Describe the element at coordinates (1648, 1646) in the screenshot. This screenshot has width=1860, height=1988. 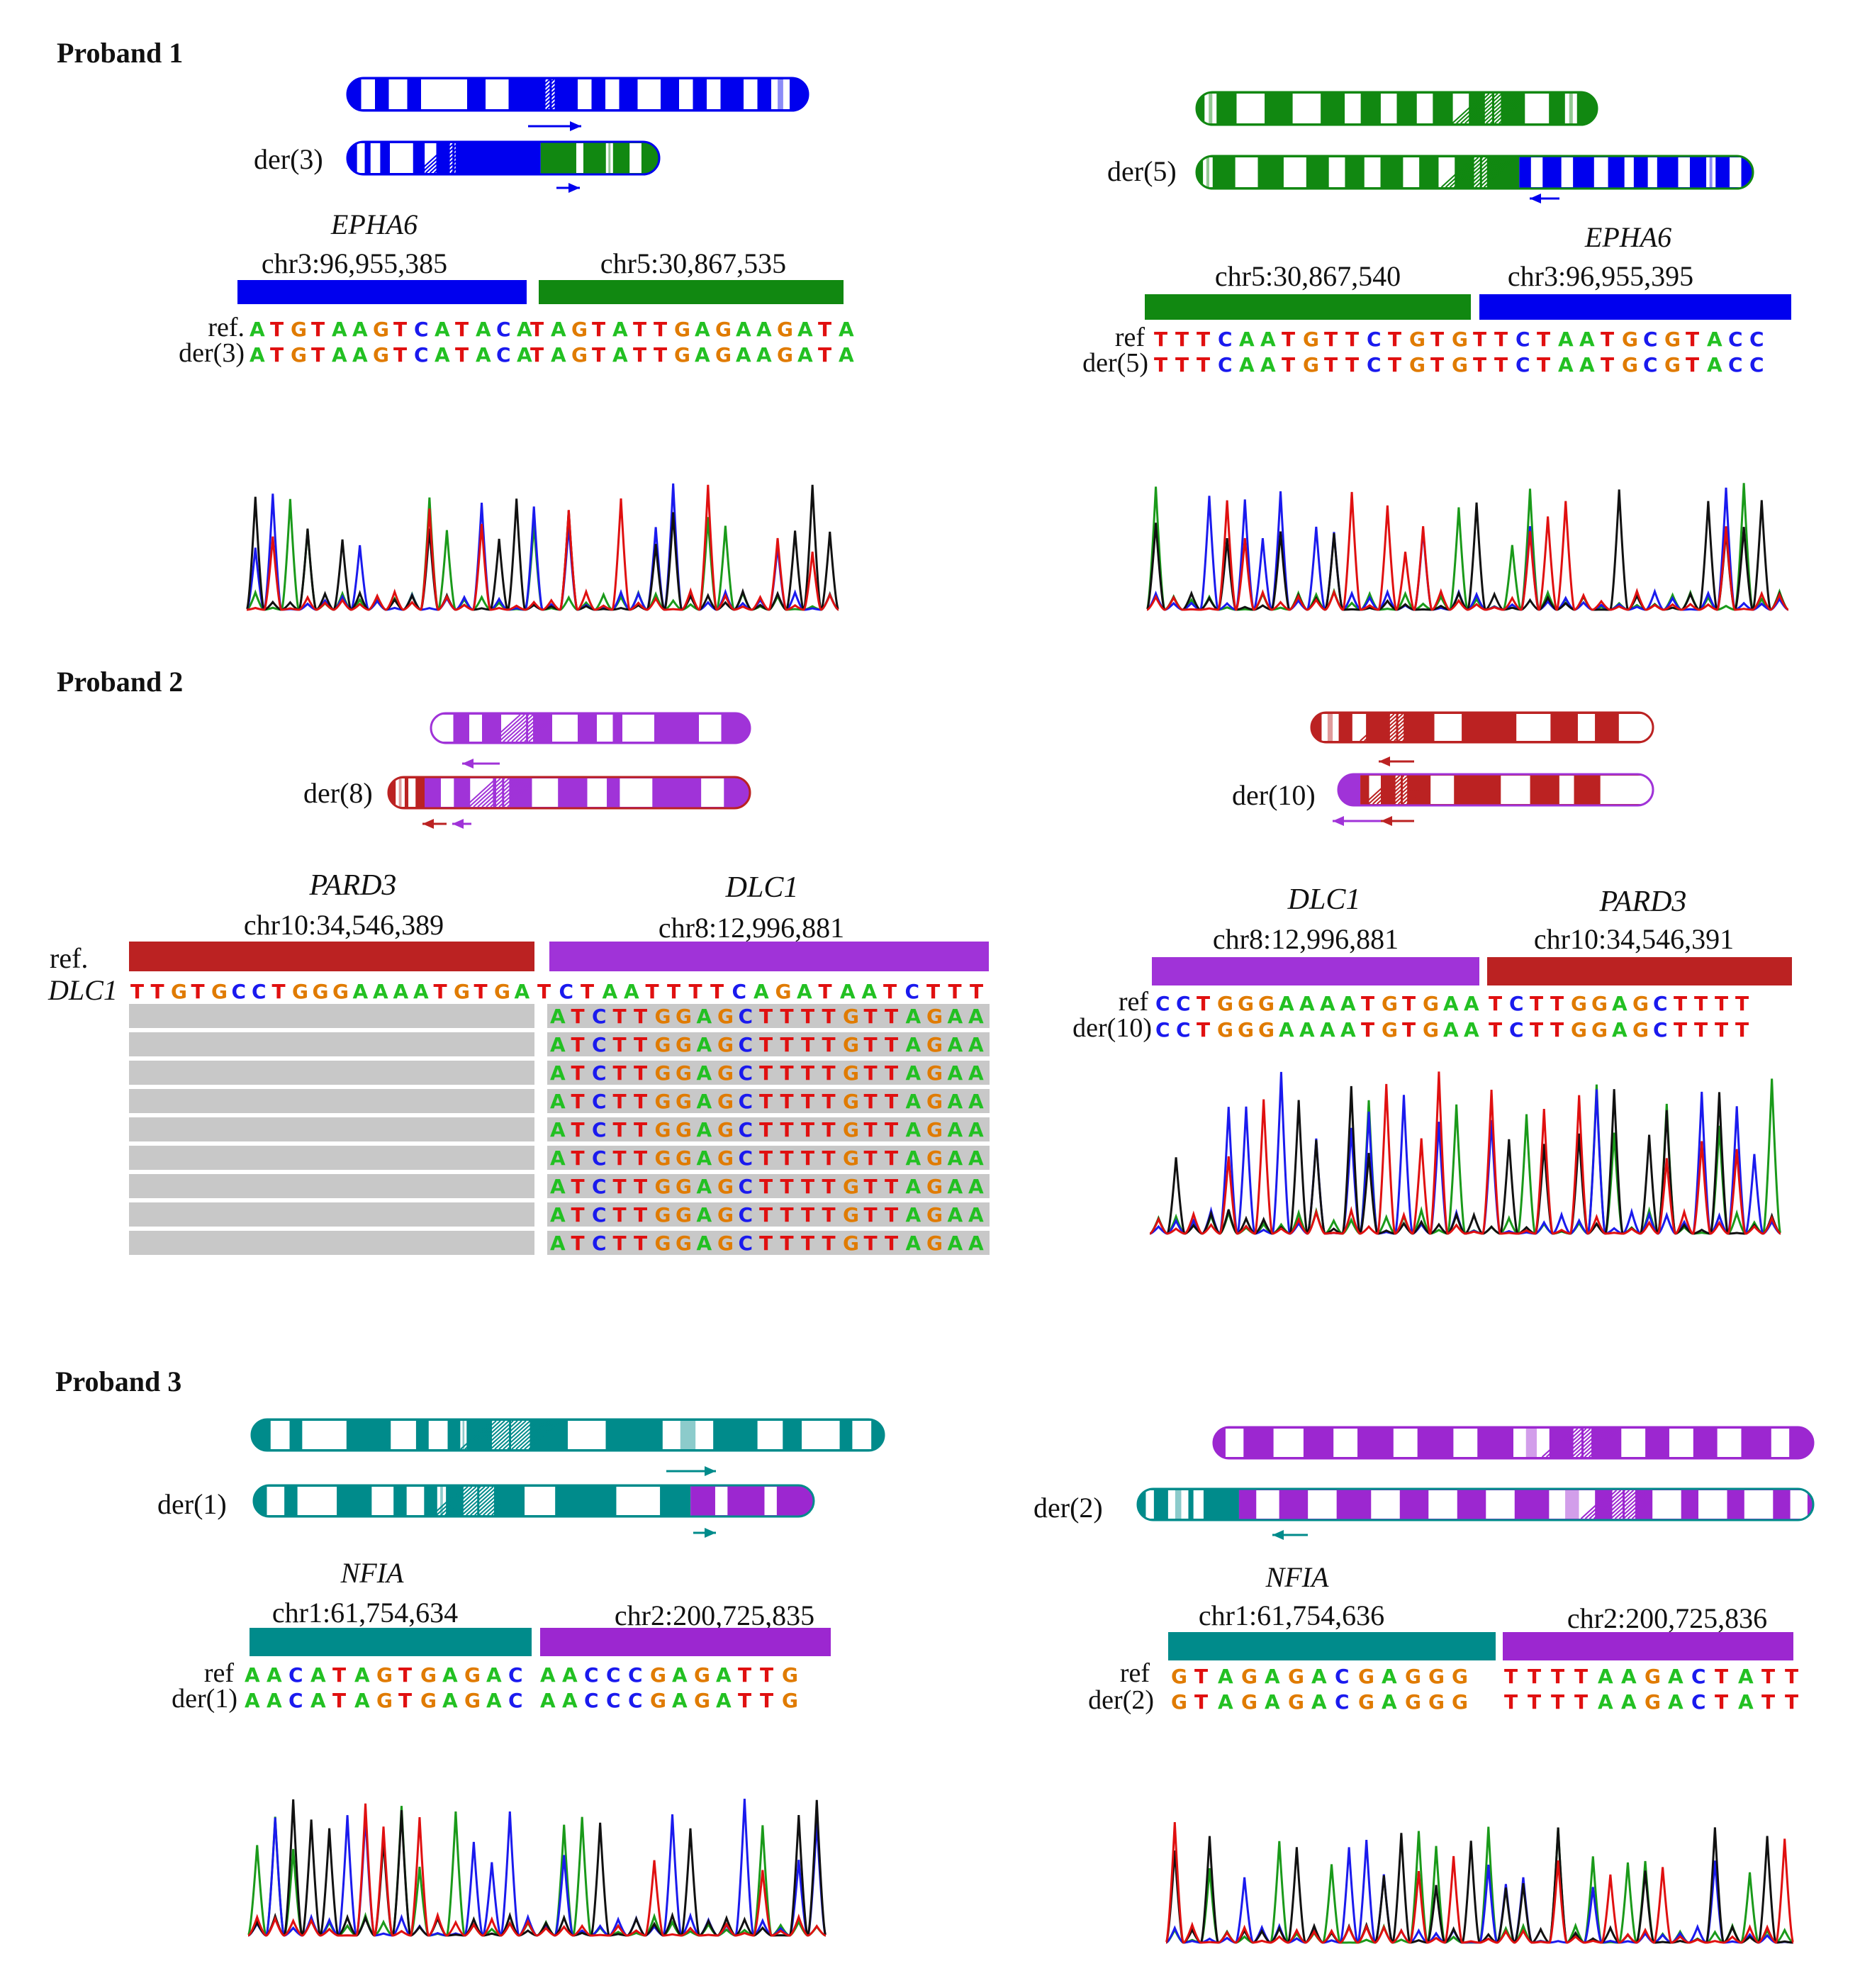
I see `chr2-segment-bar-right` at that location.